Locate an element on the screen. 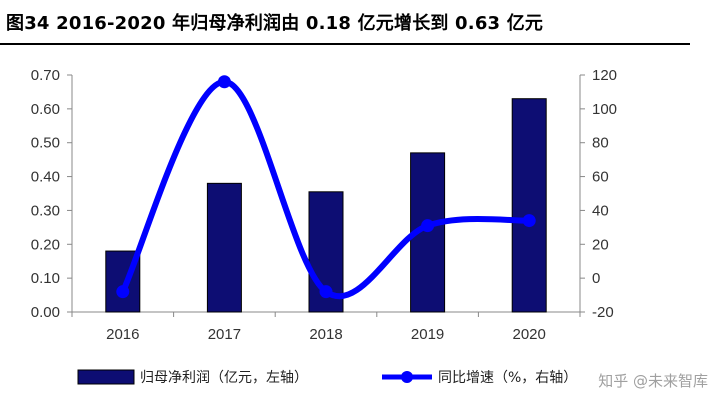  right-tick-label: 20 is located at coordinates (600, 244).